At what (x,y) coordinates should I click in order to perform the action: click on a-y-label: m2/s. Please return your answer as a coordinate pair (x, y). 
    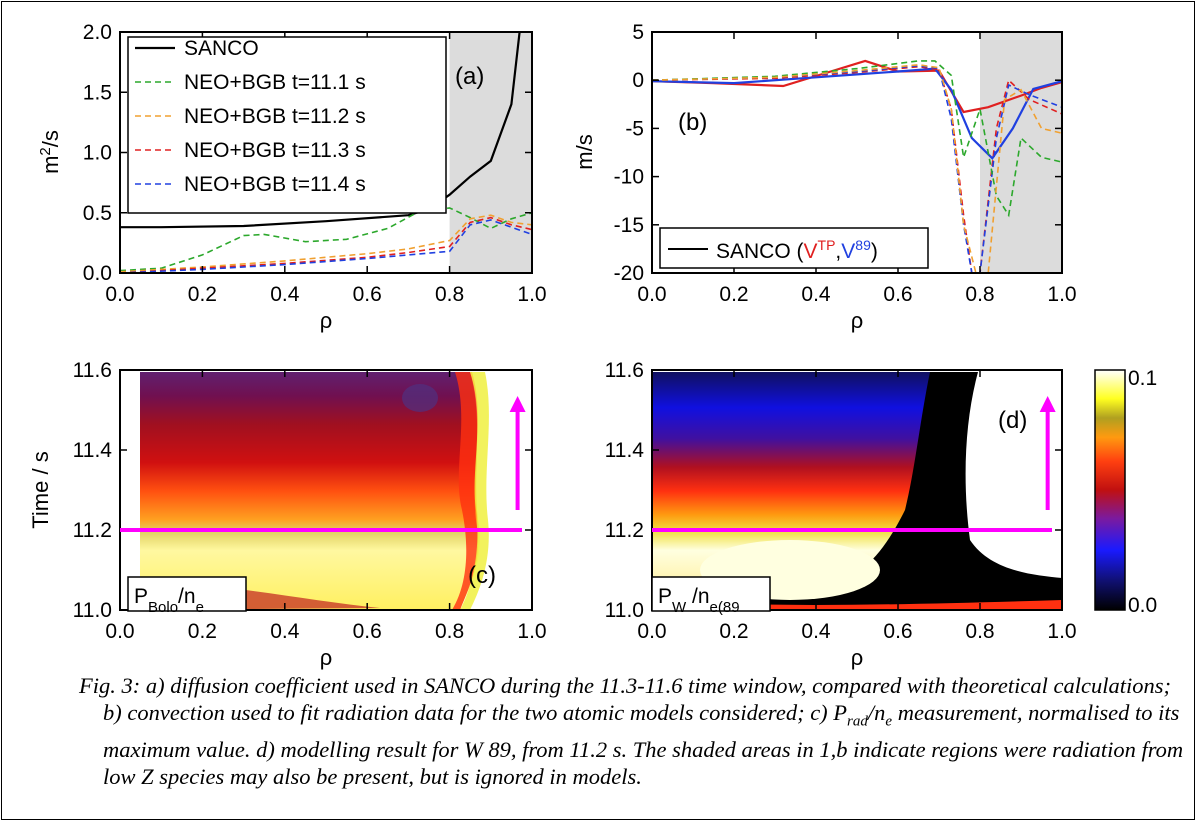
    Looking at the image, I should click on (50, 152).